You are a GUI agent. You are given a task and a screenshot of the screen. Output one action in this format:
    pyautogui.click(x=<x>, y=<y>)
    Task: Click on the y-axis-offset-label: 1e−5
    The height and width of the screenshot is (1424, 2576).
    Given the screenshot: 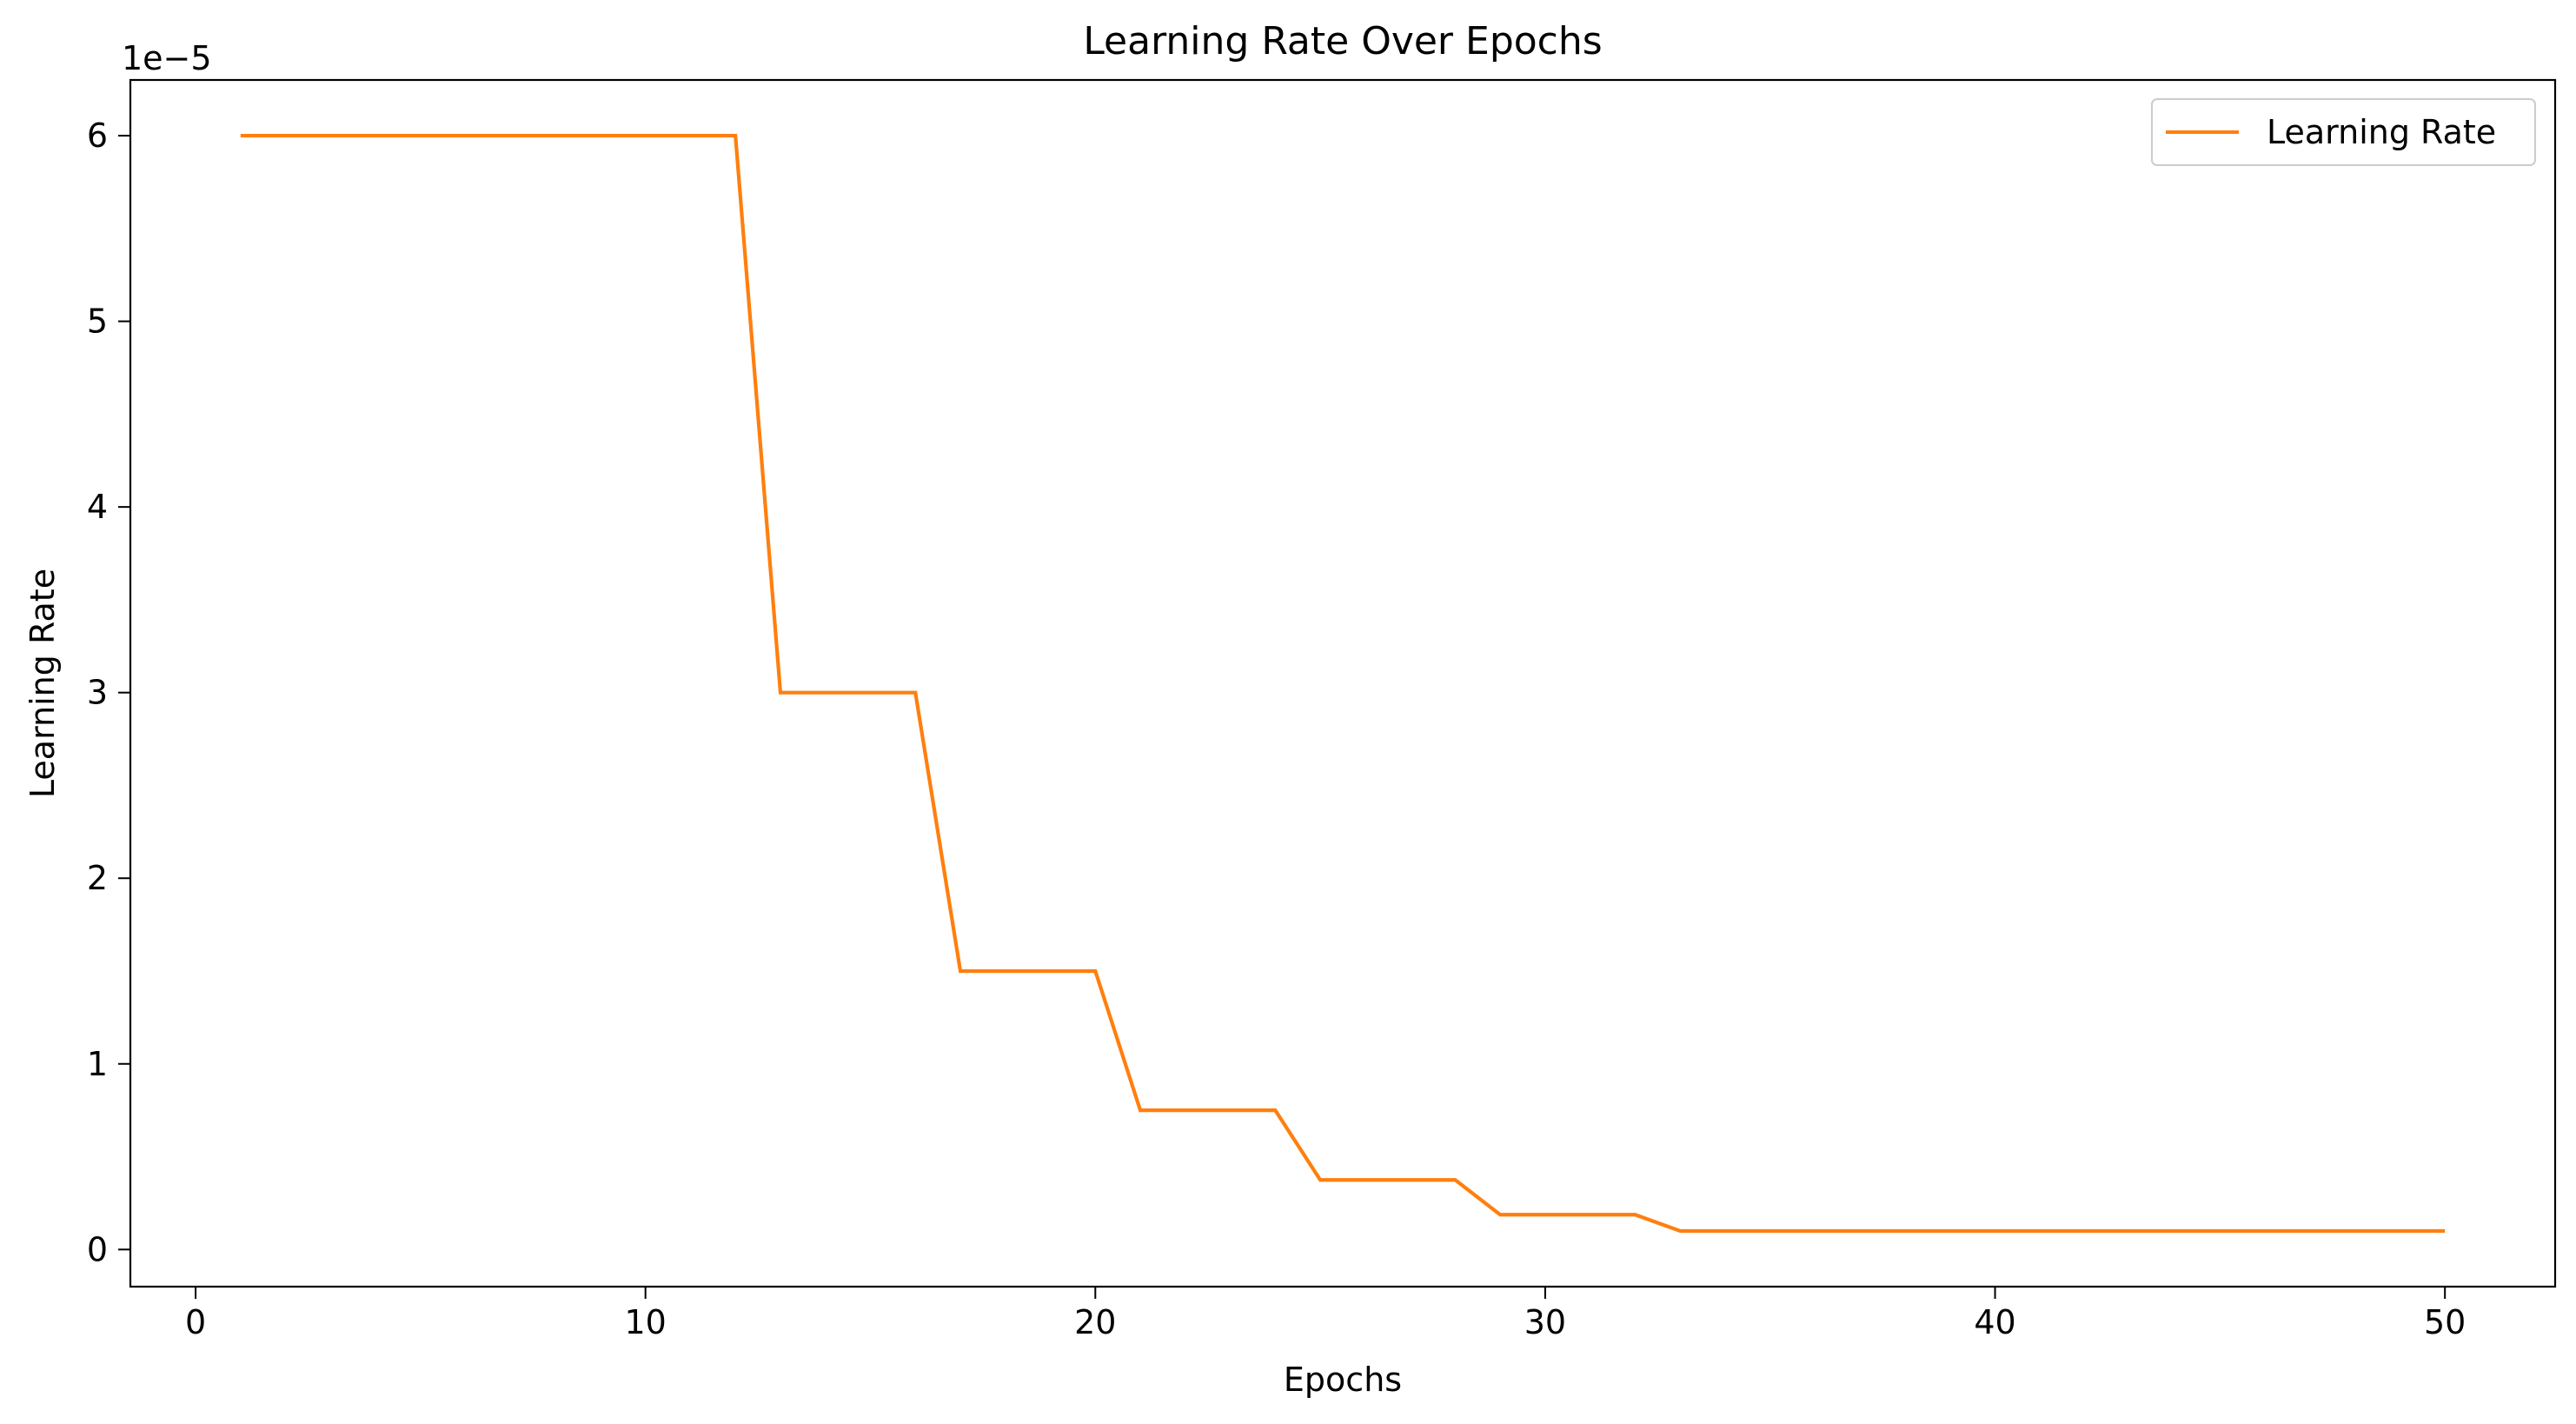 What is the action you would take?
    pyautogui.click(x=167, y=58)
    